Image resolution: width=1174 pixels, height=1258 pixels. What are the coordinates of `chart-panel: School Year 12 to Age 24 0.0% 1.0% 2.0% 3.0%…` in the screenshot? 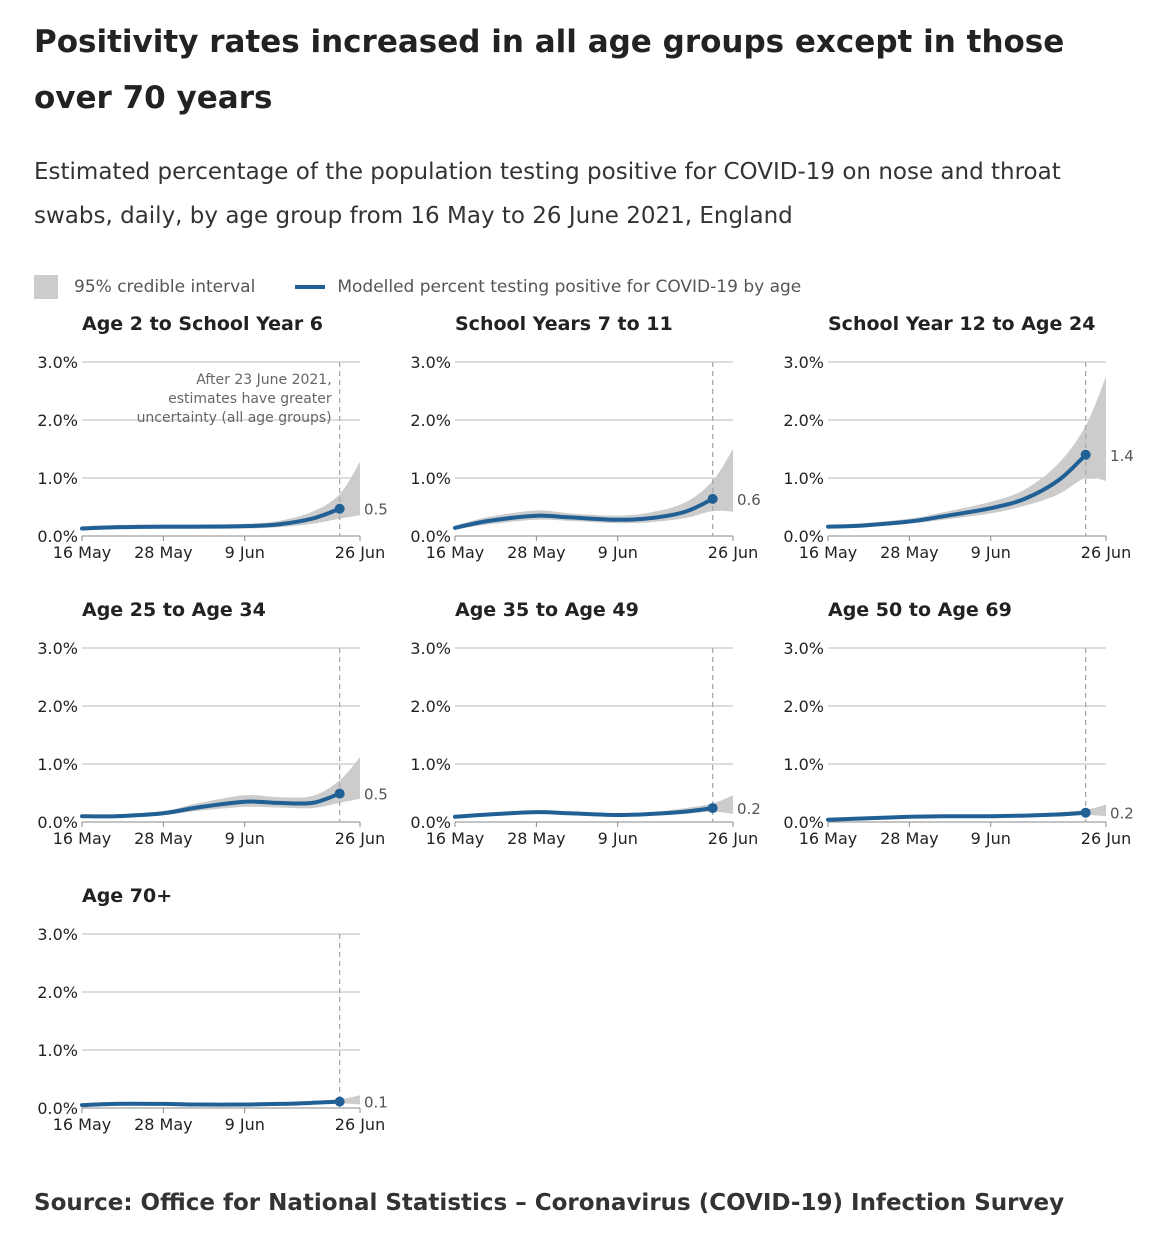 It's located at (958, 437).